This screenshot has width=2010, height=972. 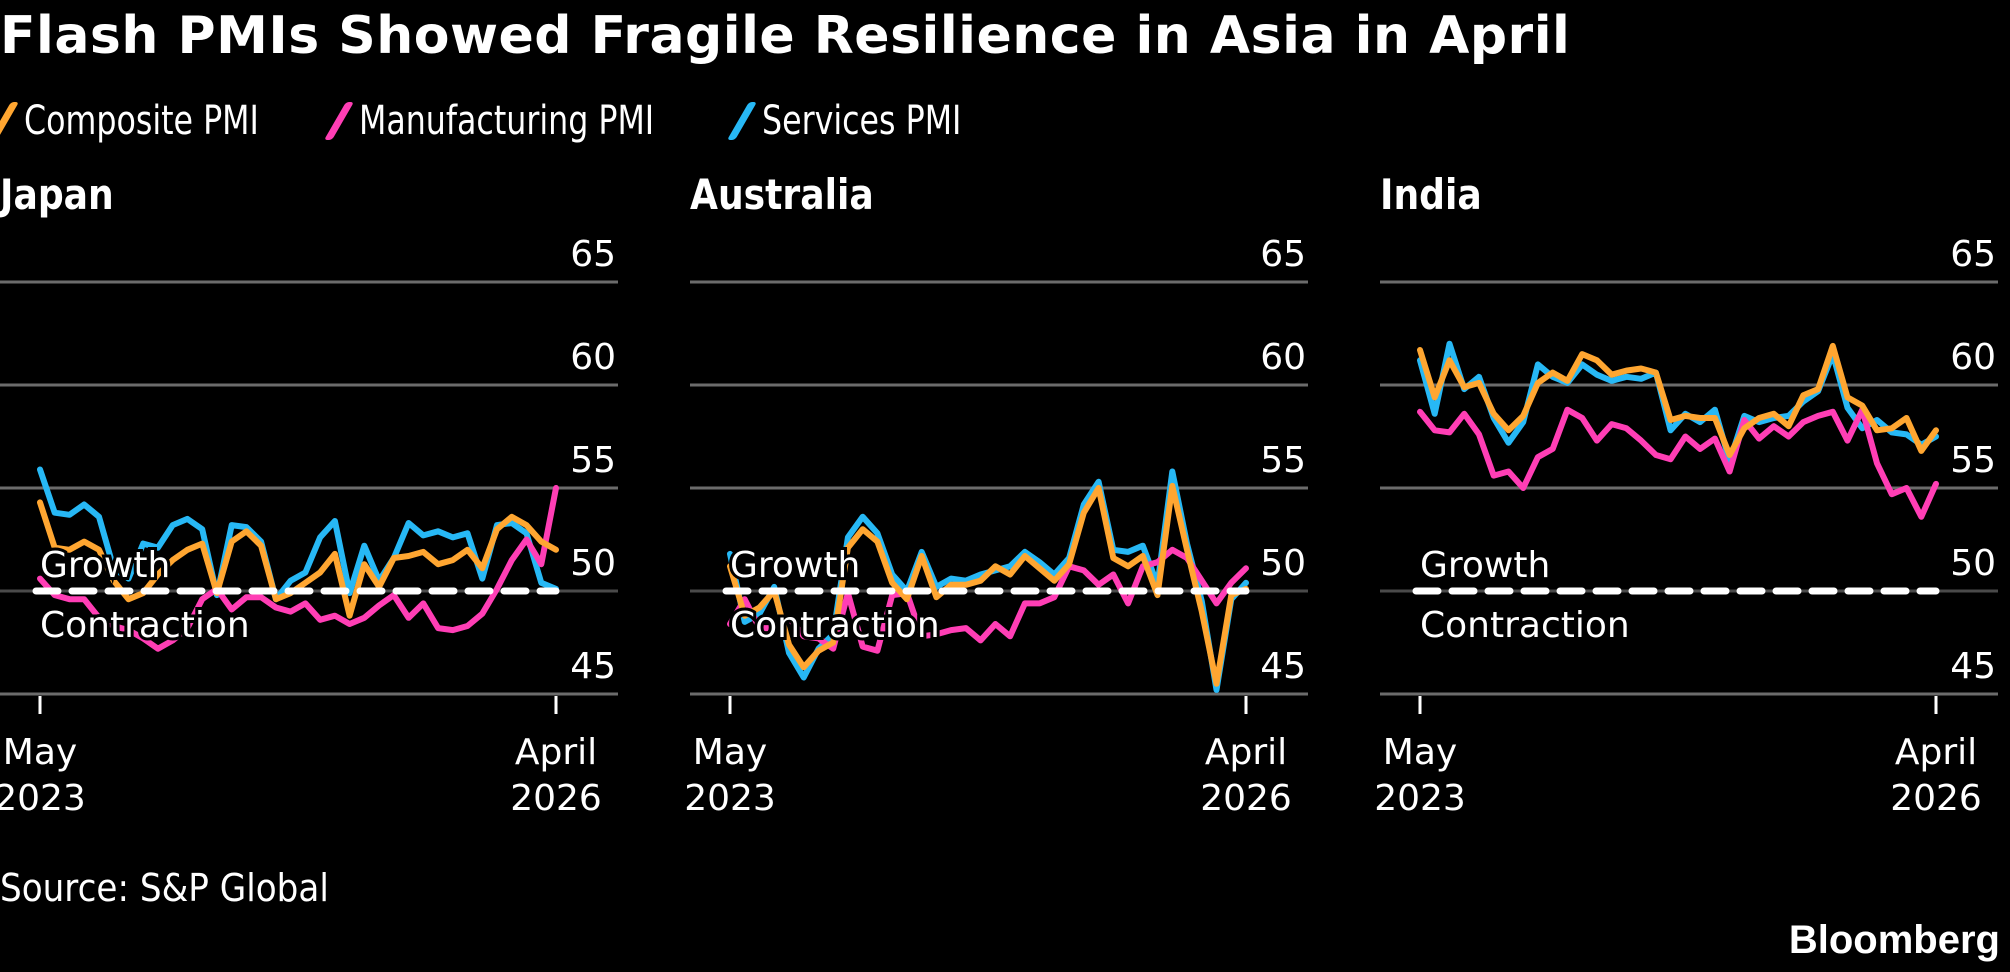 I want to click on india-y-tick-label: 50, so click(x=1973, y=563).